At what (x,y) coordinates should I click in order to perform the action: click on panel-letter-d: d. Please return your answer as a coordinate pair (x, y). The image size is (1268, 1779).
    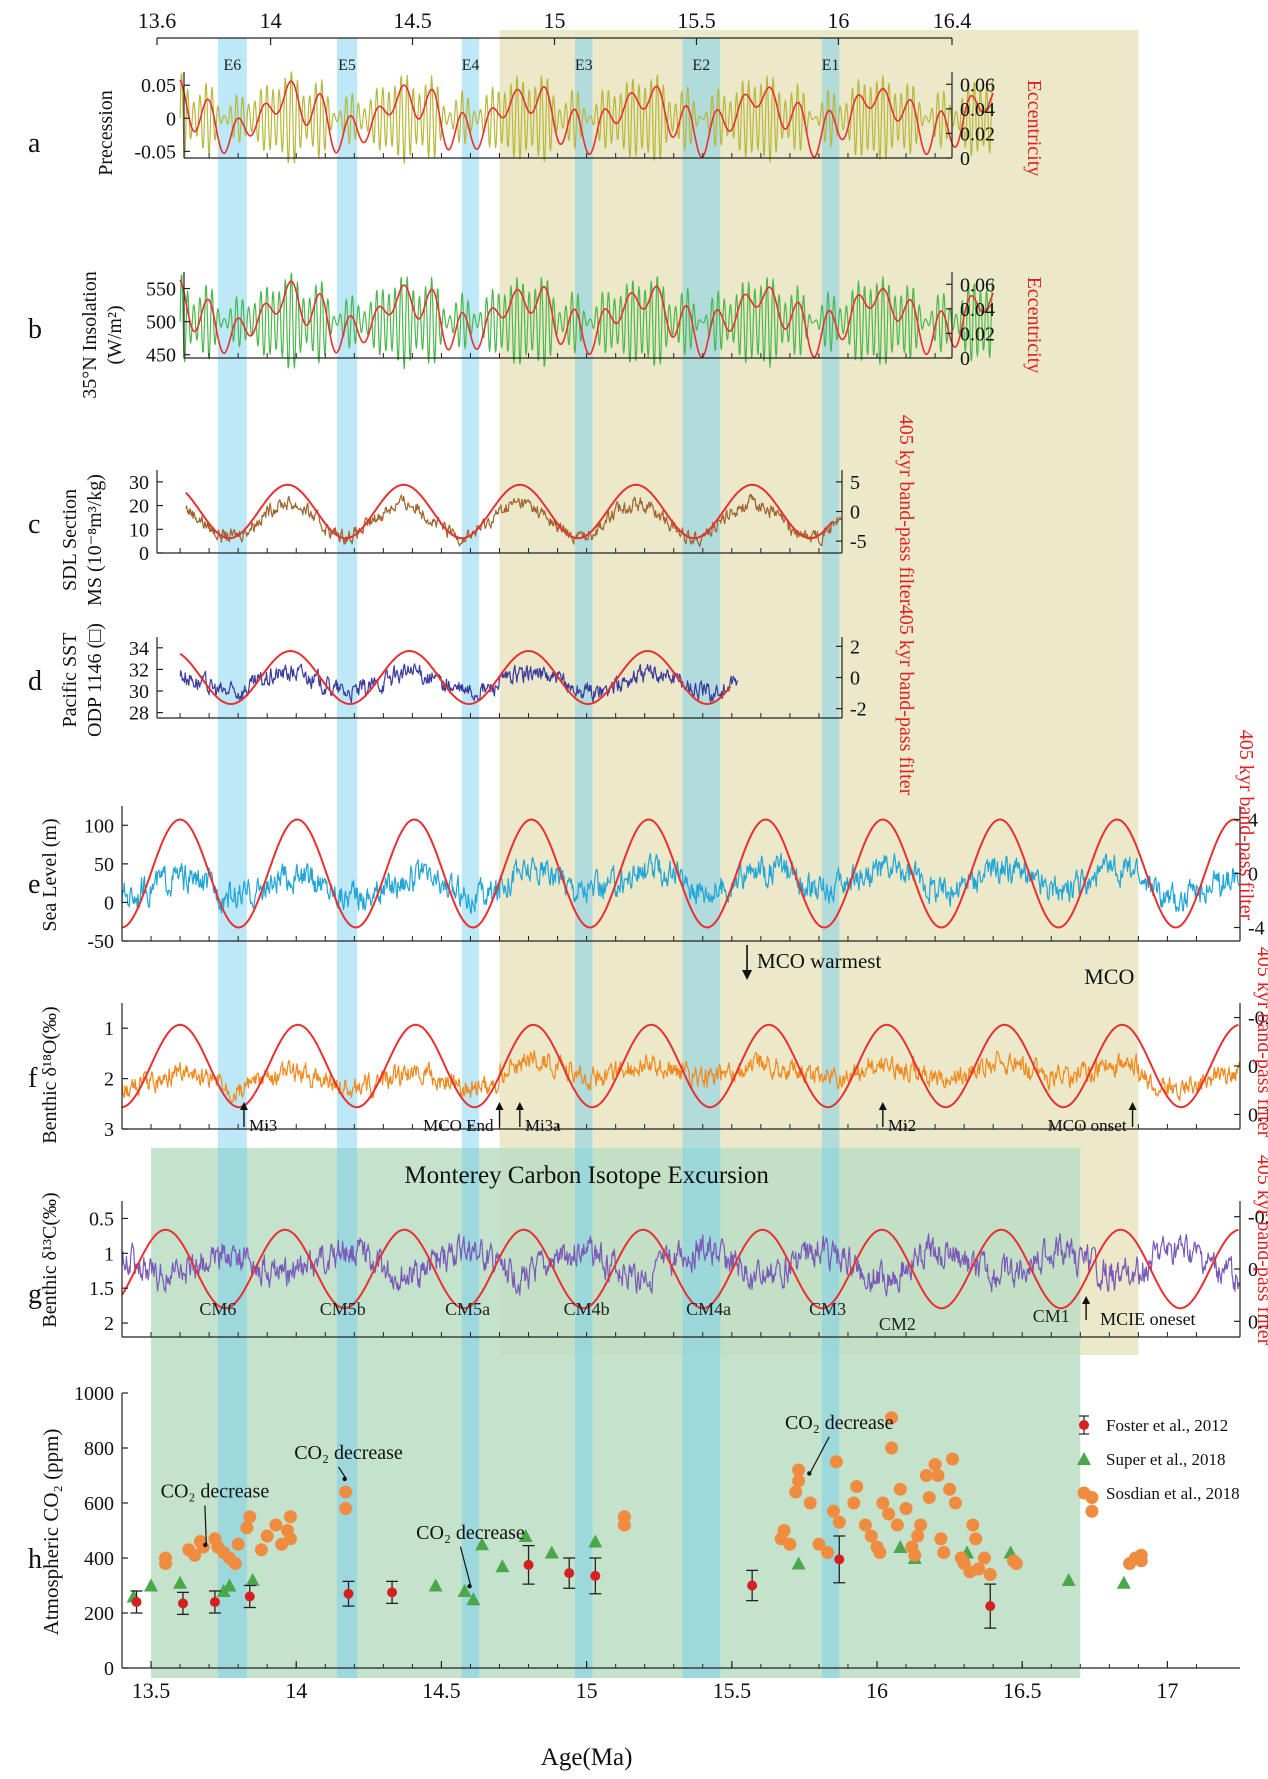
    Looking at the image, I should click on (35, 681).